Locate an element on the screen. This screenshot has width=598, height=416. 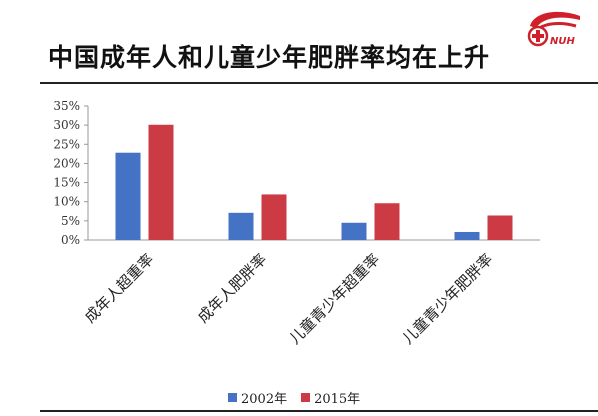
y-tick-label: 15% is located at coordinates (66, 183).